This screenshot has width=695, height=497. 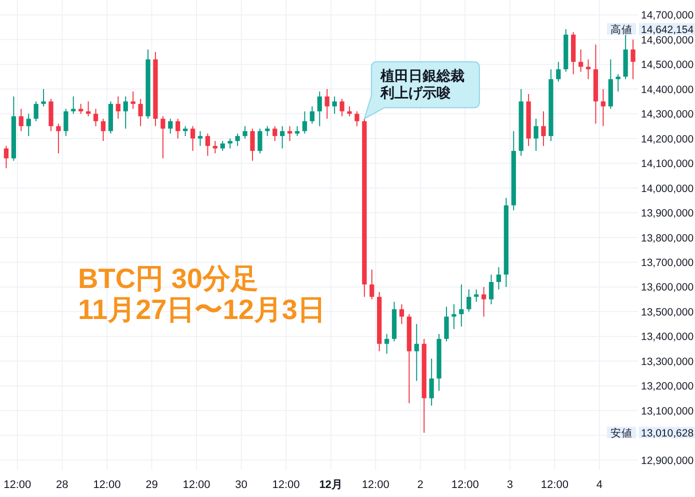 I want to click on annotation: 植田日銀総裁利上げ示唆, so click(x=421, y=84).